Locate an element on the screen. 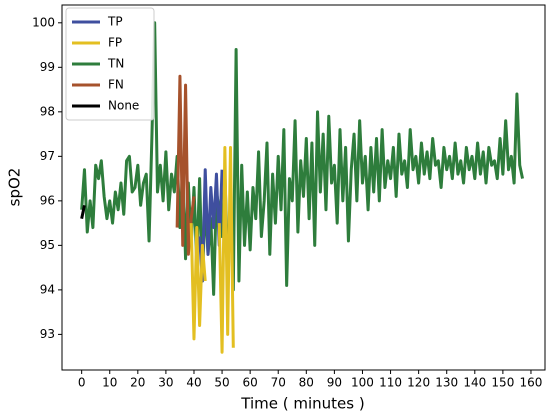 This screenshot has height=415, width=550. x-tick-label: 140 is located at coordinates (474, 383).